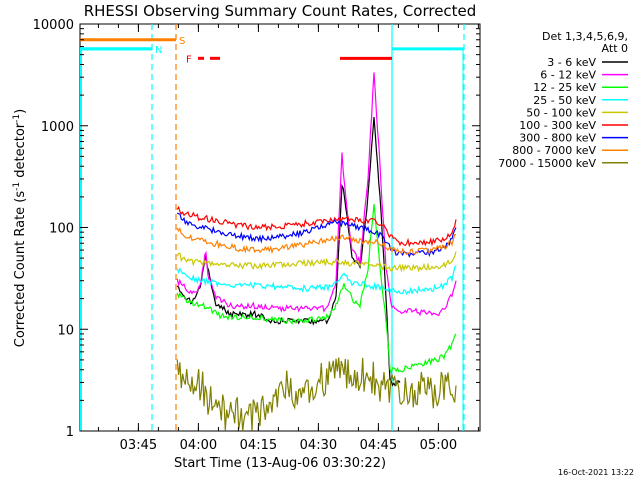  Describe the element at coordinates (554, 150) in the screenshot. I see `legend-label: 800 - 7000 keV` at that location.